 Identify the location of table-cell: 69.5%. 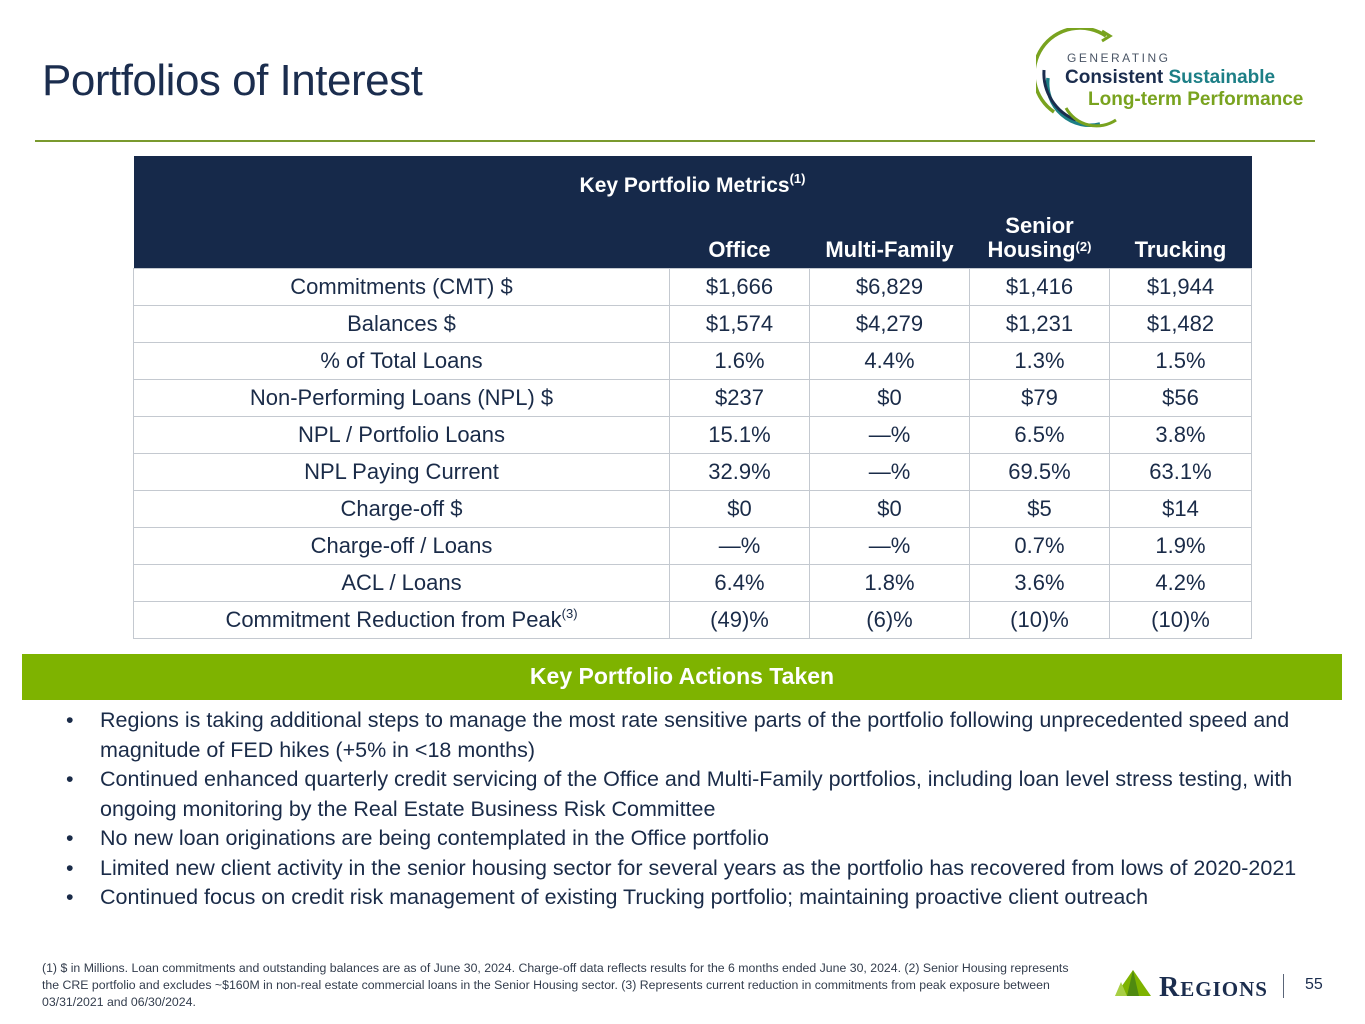
(1039, 472).